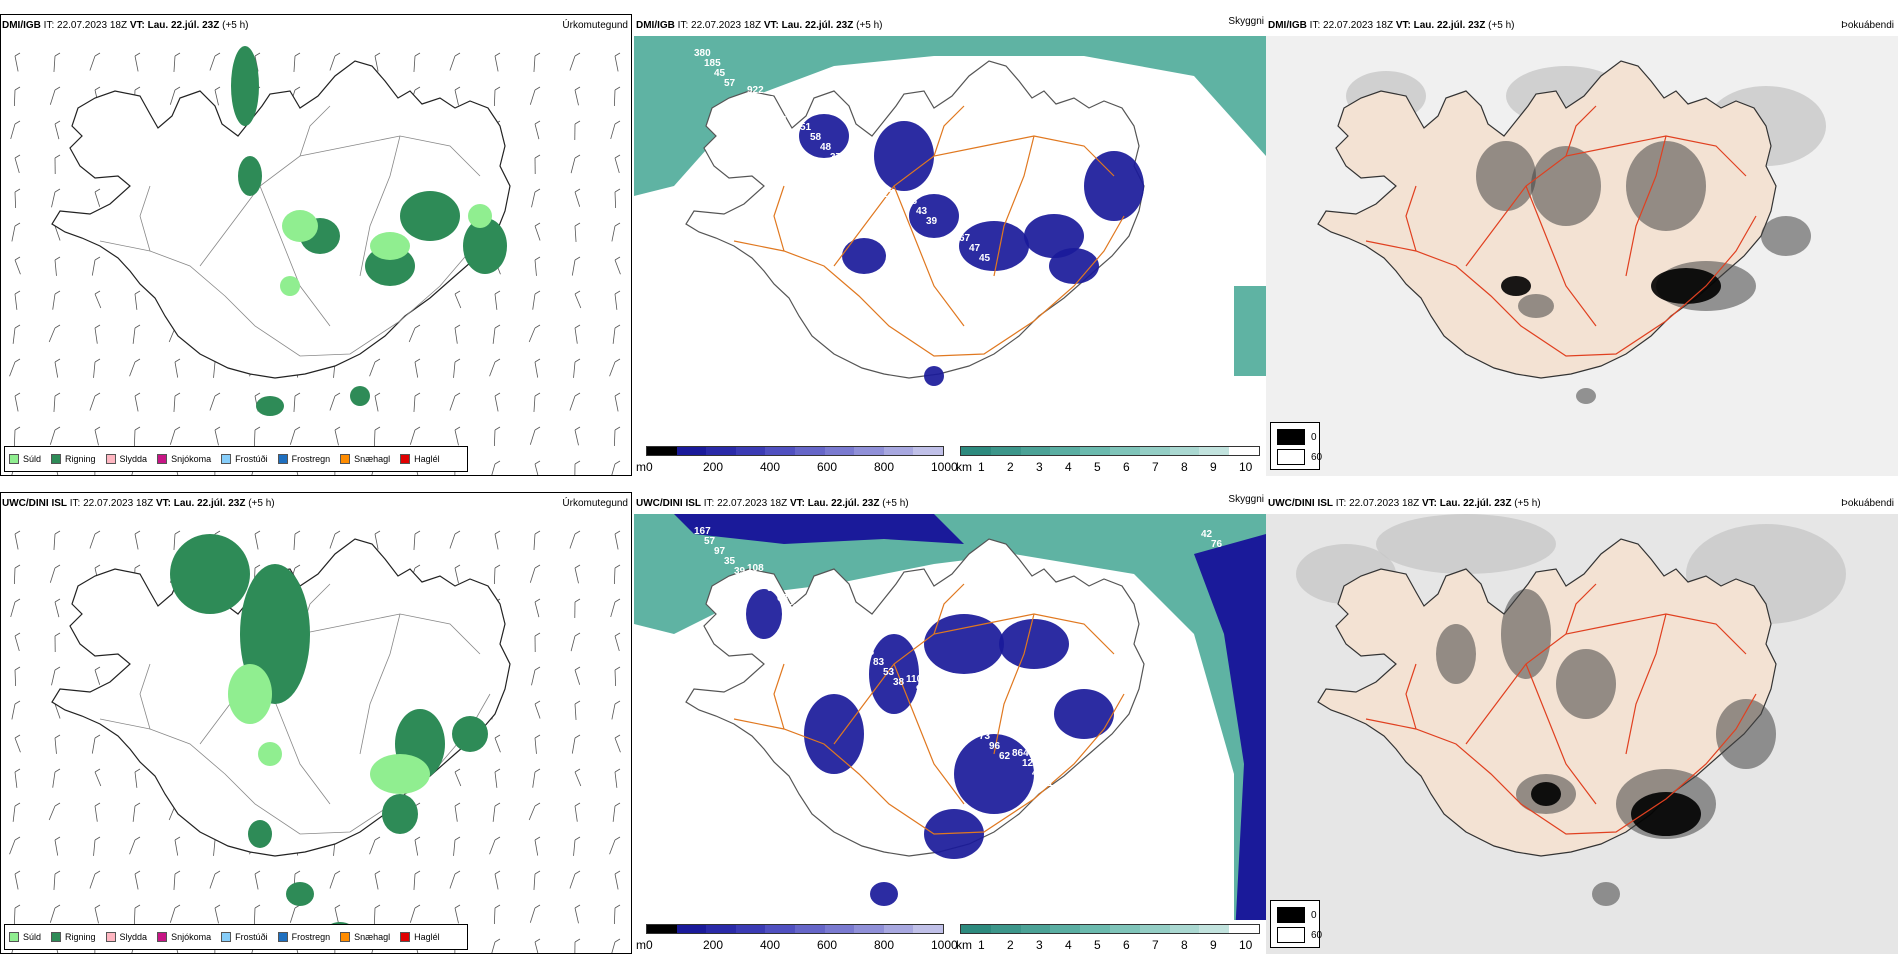 The image size is (1900, 954). I want to click on fog-legend-item: 0, so click(1297, 915).